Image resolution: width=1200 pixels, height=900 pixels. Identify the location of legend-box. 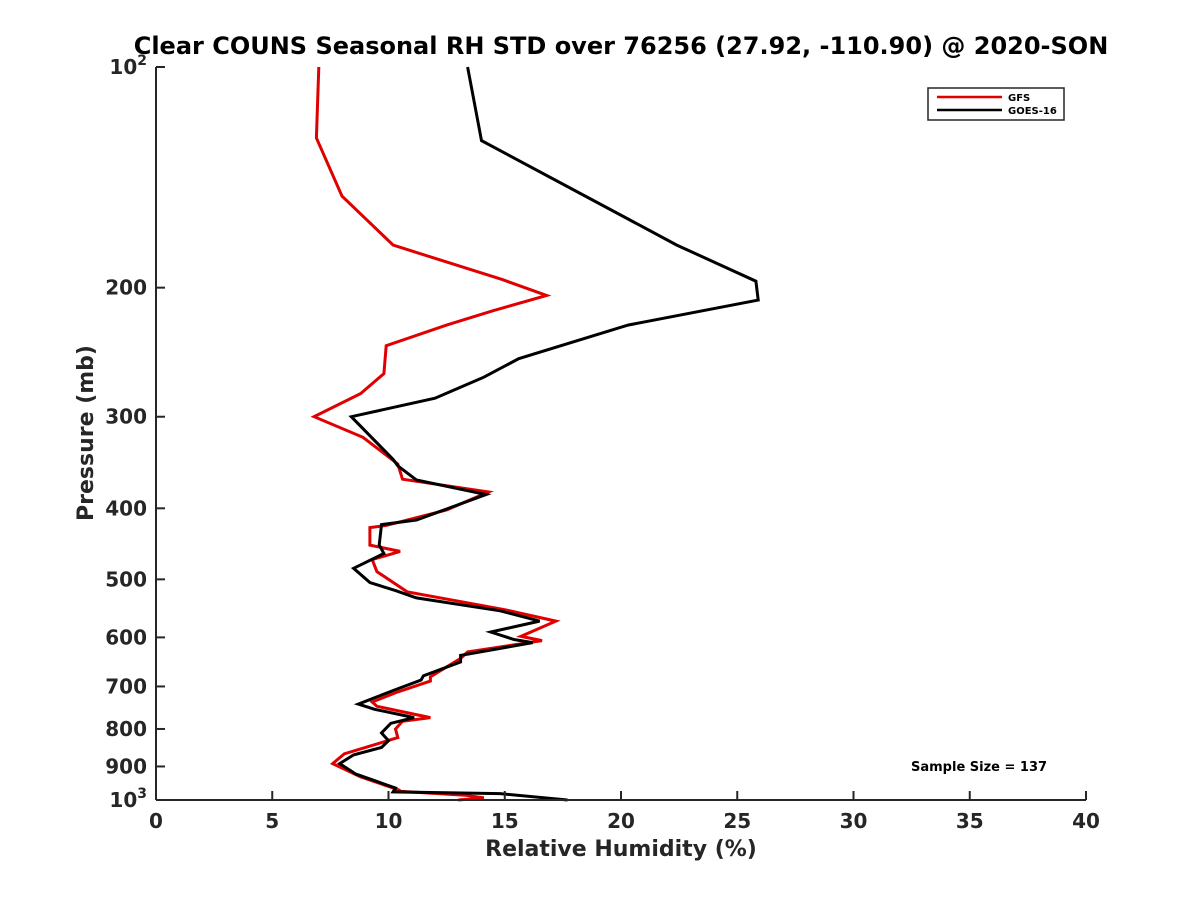
(996, 104).